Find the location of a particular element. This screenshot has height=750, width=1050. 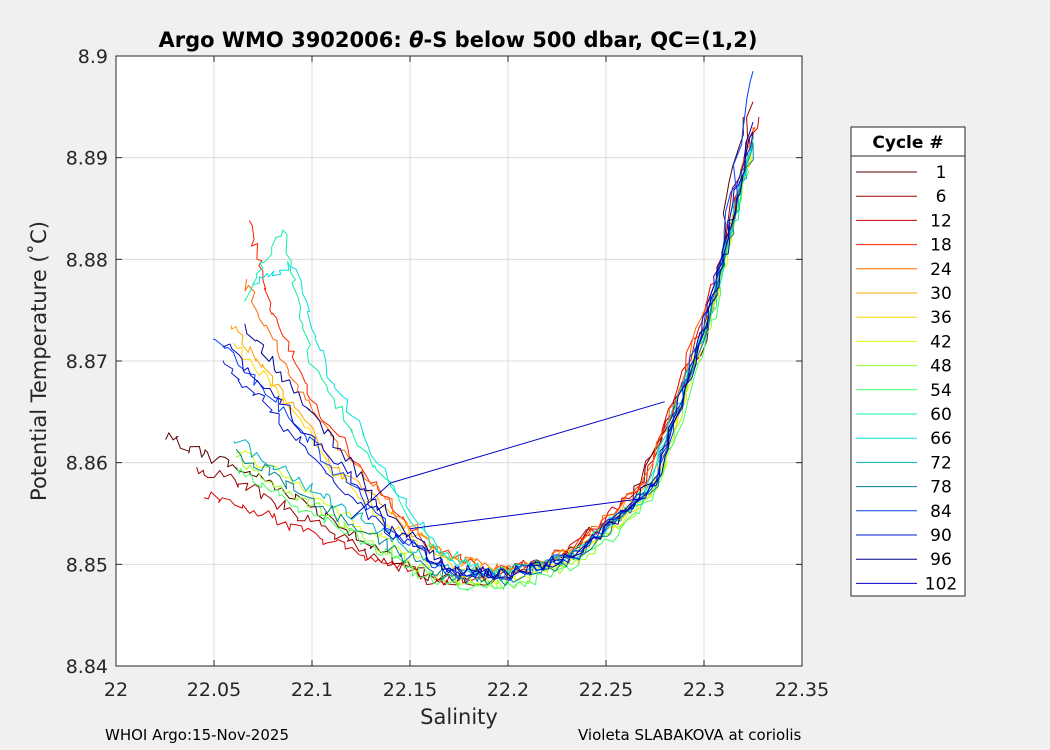

x-tick-labels: 22 22.05 22.1 22.15 22.2 22.25 22.3 22.35 is located at coordinates (466, 690).